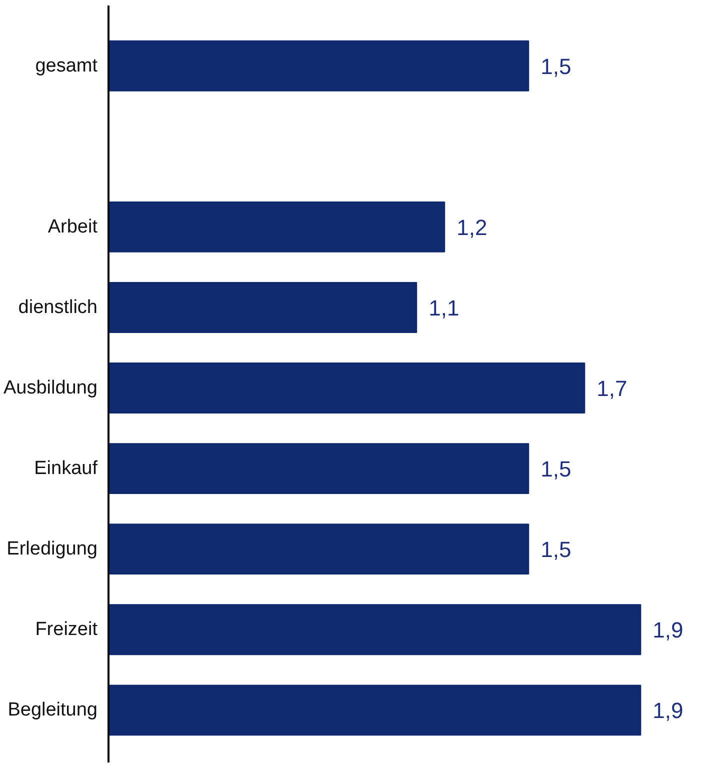 This screenshot has height=772, width=725. I want to click on data-label: 1,2, so click(472, 227).